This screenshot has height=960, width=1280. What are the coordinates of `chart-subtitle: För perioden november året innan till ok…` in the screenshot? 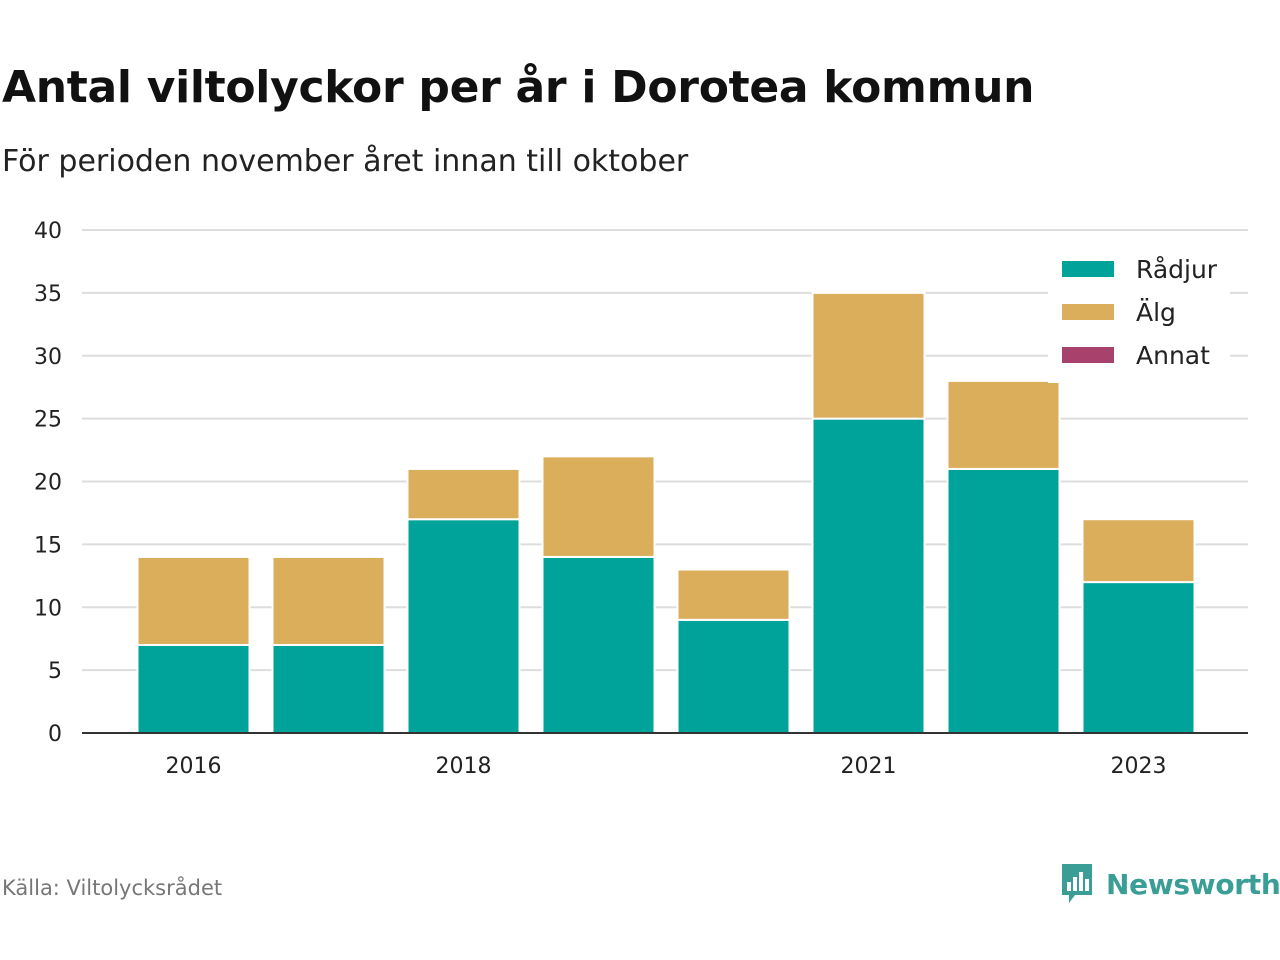 It's located at (345, 161).